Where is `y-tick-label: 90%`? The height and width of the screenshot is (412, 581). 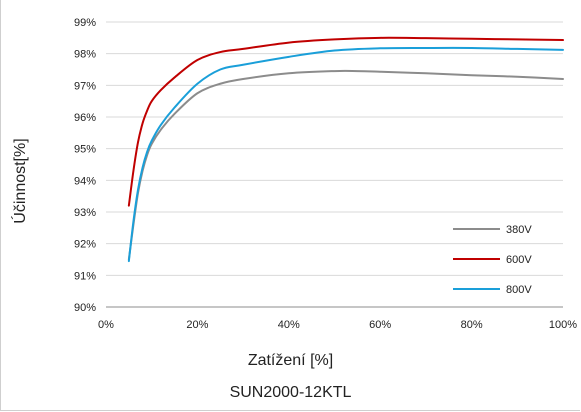
y-tick-label: 90% is located at coordinates (85, 308).